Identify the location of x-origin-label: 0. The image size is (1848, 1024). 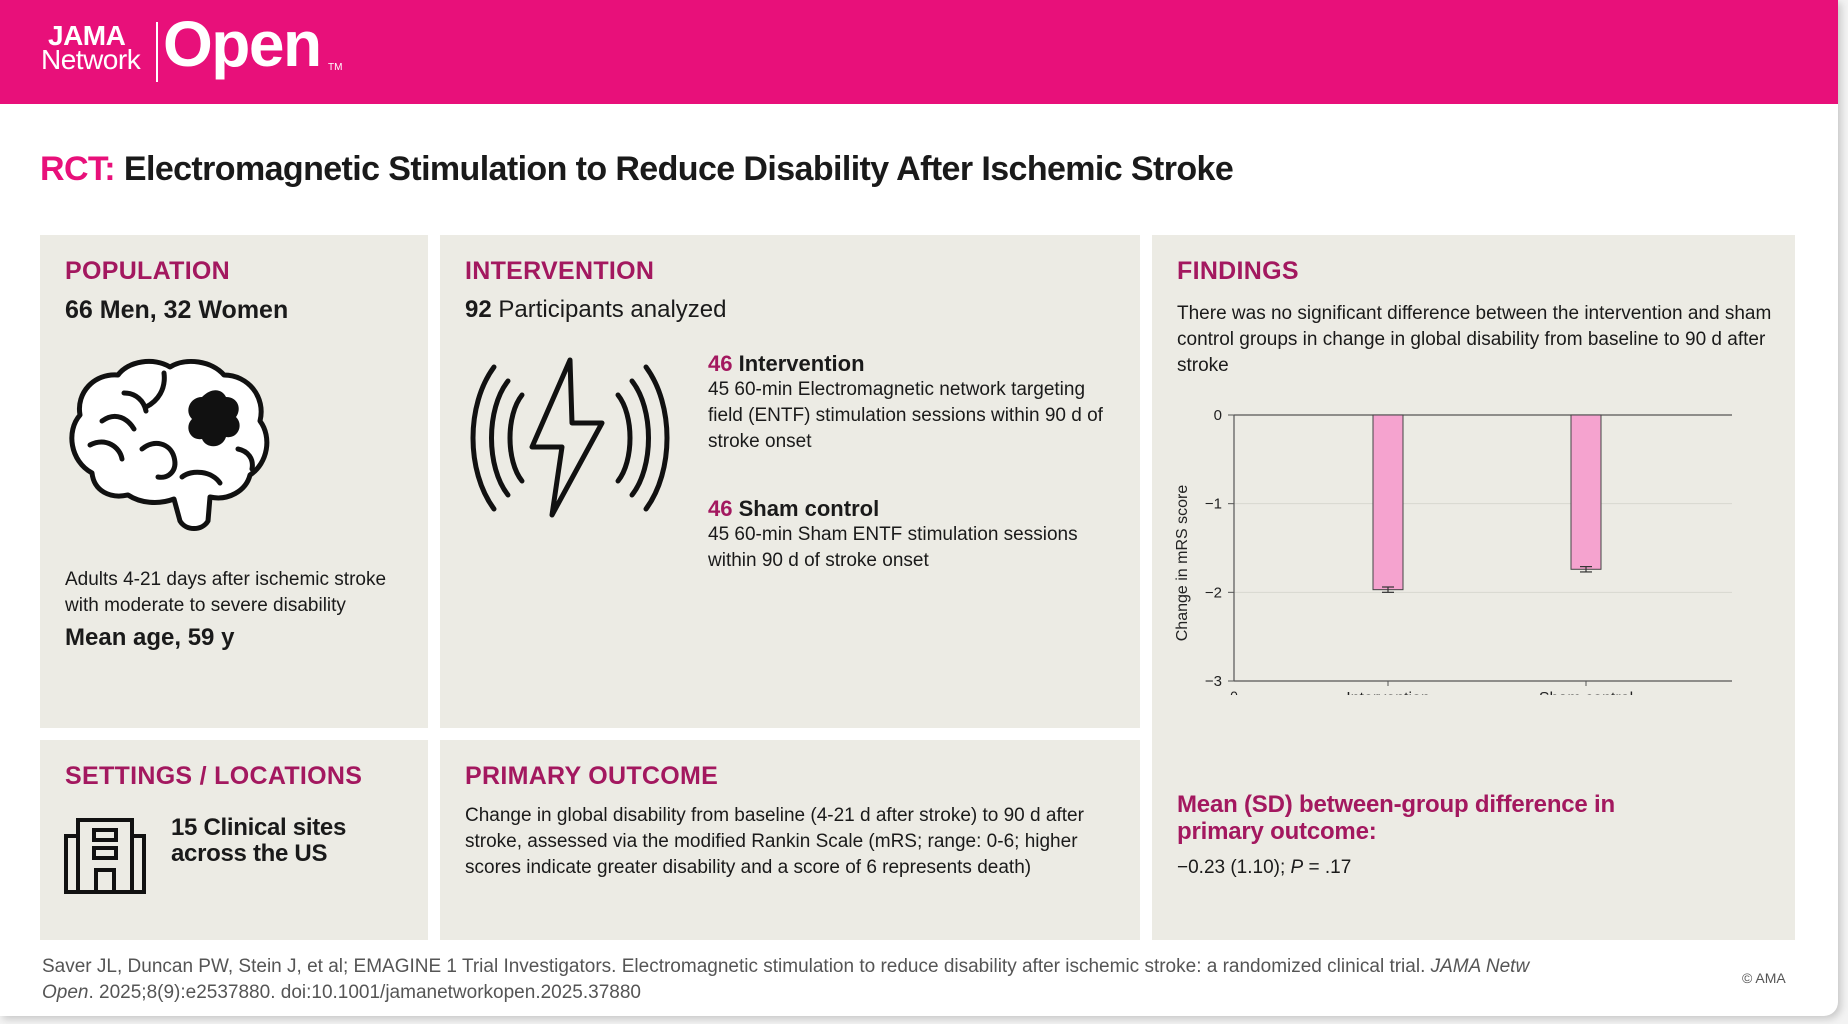
(1234, 691).